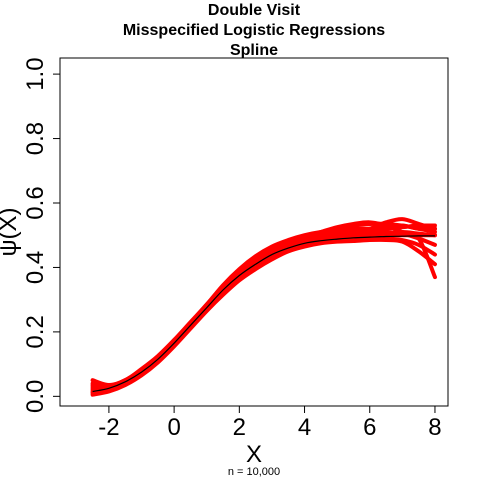 The height and width of the screenshot is (480, 480). I want to click on title-line: Double Visit, so click(254, 10).